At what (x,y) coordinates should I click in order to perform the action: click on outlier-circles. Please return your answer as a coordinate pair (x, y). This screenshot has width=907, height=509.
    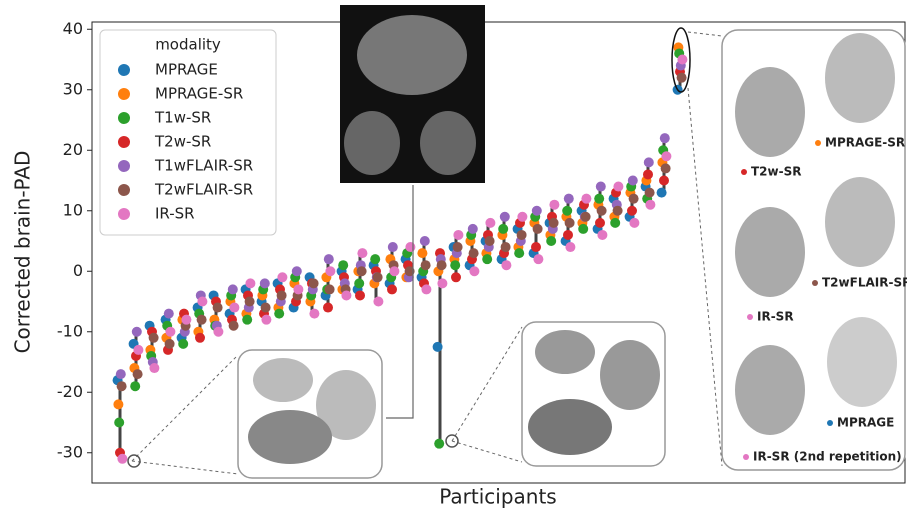
    Looking at the image, I should click on (293, 451).